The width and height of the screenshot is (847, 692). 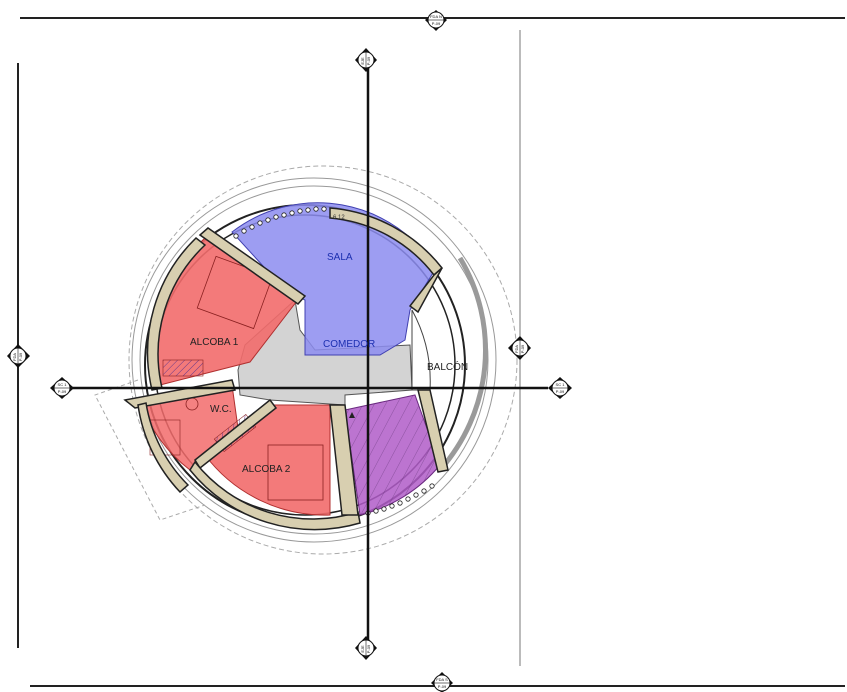 What do you see at coordinates (560, 391) in the screenshot?
I see `marker-right-horizontal-sheet: P-09` at bounding box center [560, 391].